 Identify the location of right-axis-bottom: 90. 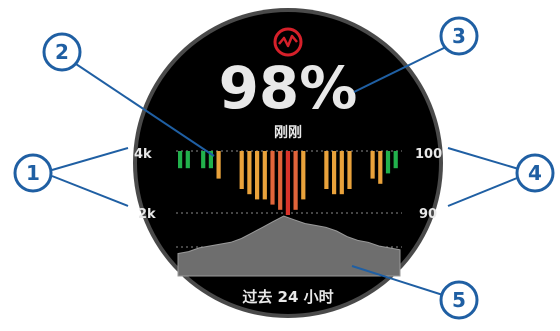
(428, 214).